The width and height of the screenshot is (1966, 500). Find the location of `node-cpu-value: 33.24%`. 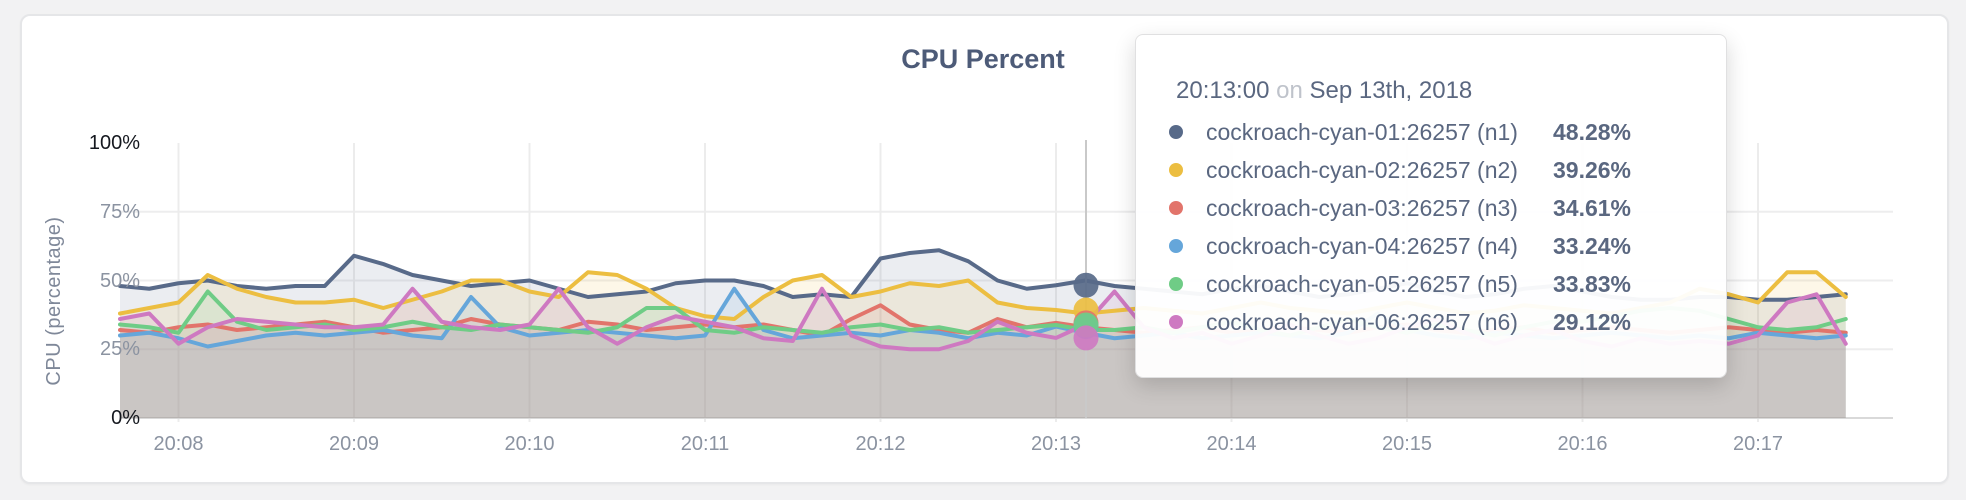

node-cpu-value: 33.24% is located at coordinates (1592, 245).